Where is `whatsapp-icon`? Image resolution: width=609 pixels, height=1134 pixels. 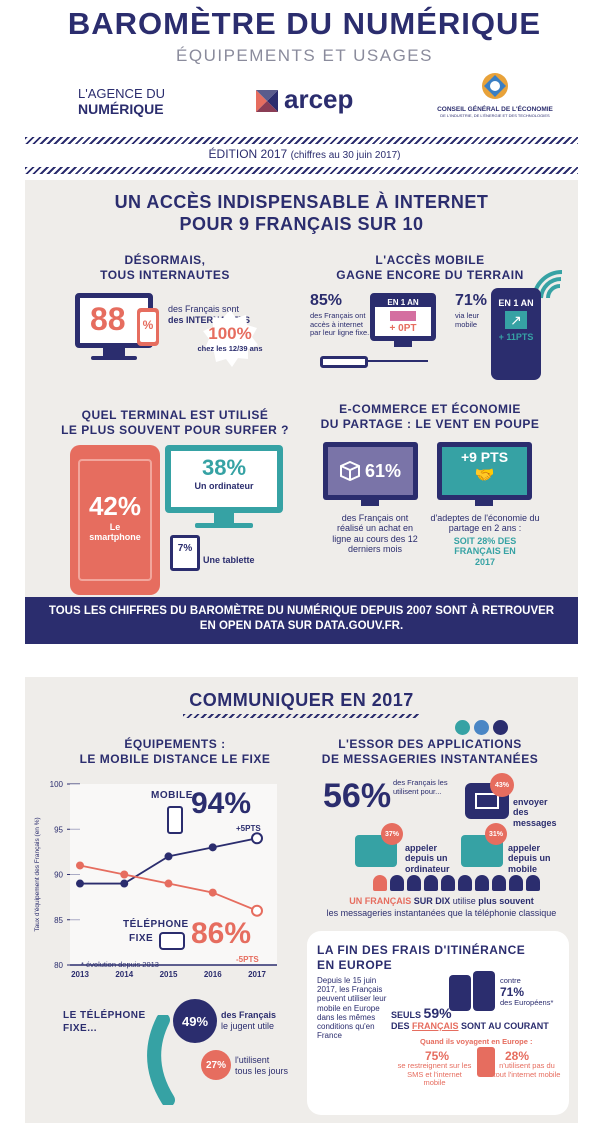
whatsapp-icon is located at coordinates (462, 727).